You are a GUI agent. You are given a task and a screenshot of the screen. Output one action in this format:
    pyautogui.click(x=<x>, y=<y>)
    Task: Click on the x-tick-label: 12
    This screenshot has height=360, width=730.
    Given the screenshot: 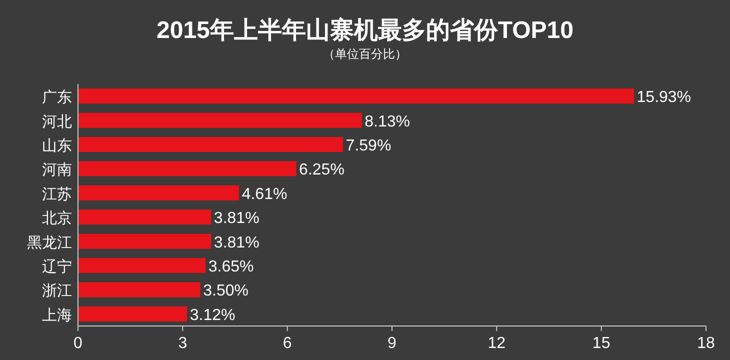 What is the action you would take?
    pyautogui.click(x=497, y=343)
    